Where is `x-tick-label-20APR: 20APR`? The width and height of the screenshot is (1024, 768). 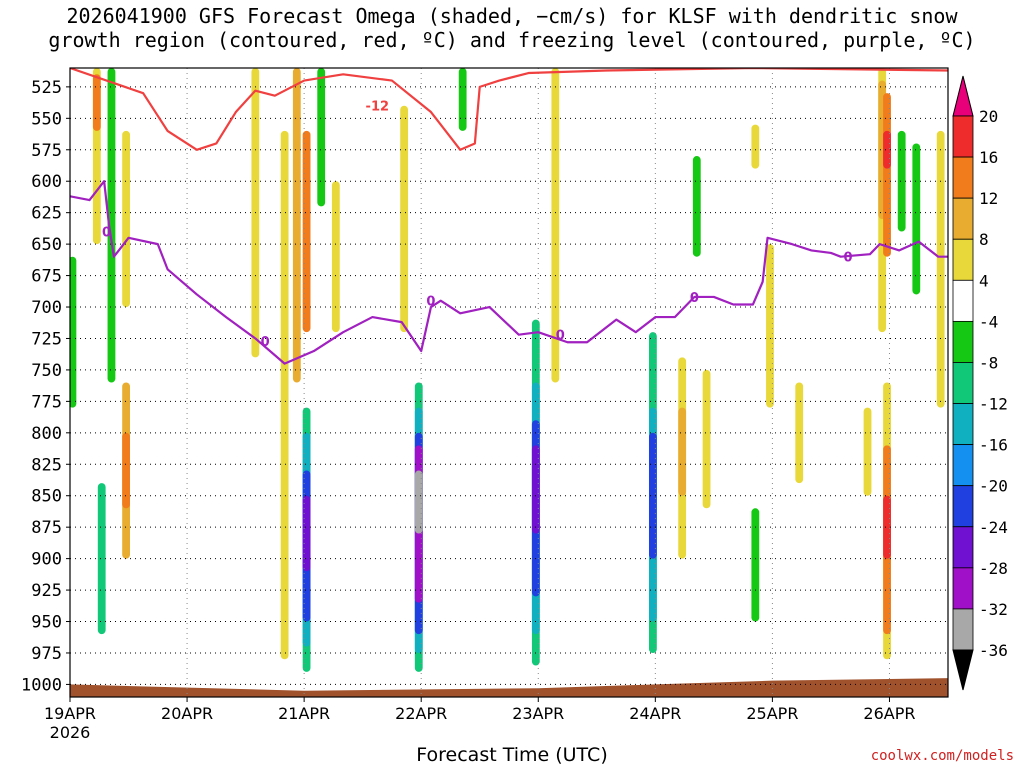
x-tick-label-20APR: 20APR is located at coordinates (187, 713).